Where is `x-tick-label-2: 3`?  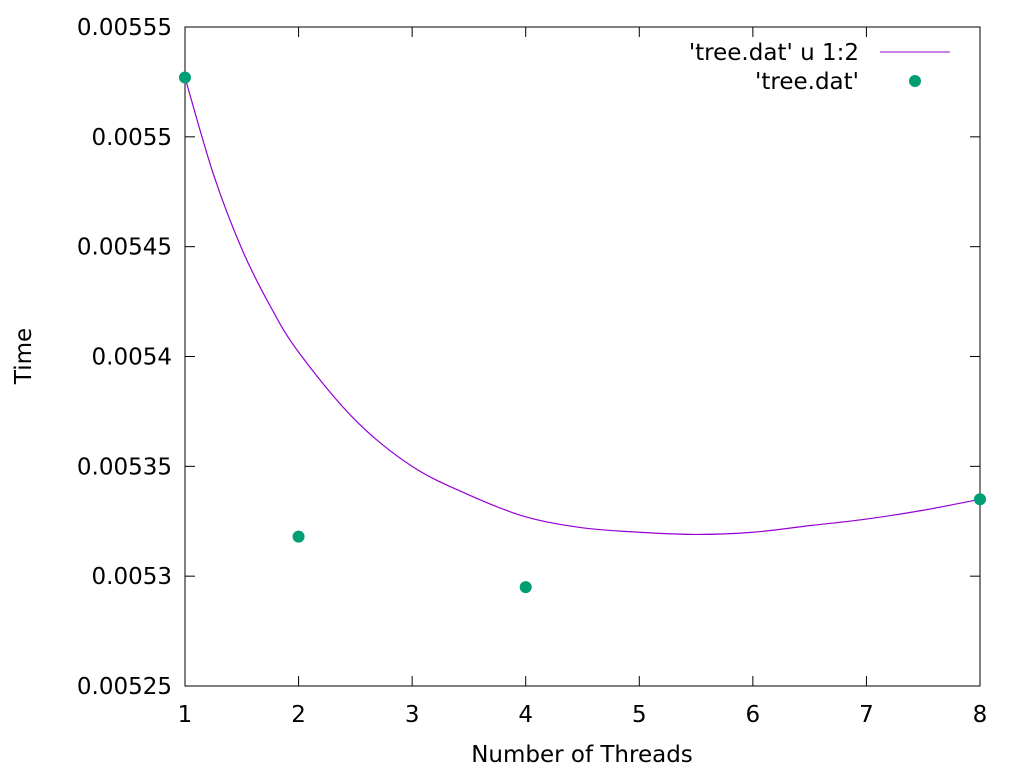 x-tick-label-2: 3 is located at coordinates (412, 715).